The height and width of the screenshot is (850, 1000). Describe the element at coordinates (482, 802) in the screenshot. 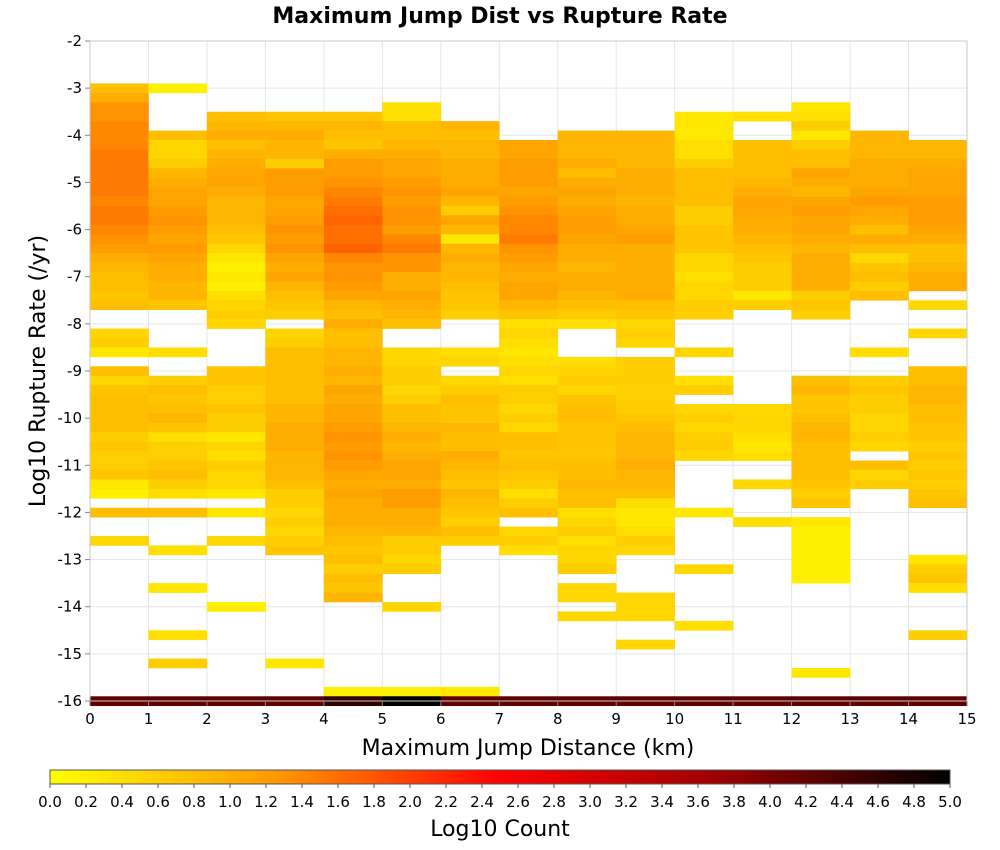

I see `colorbar-tick-label: 2.4` at that location.